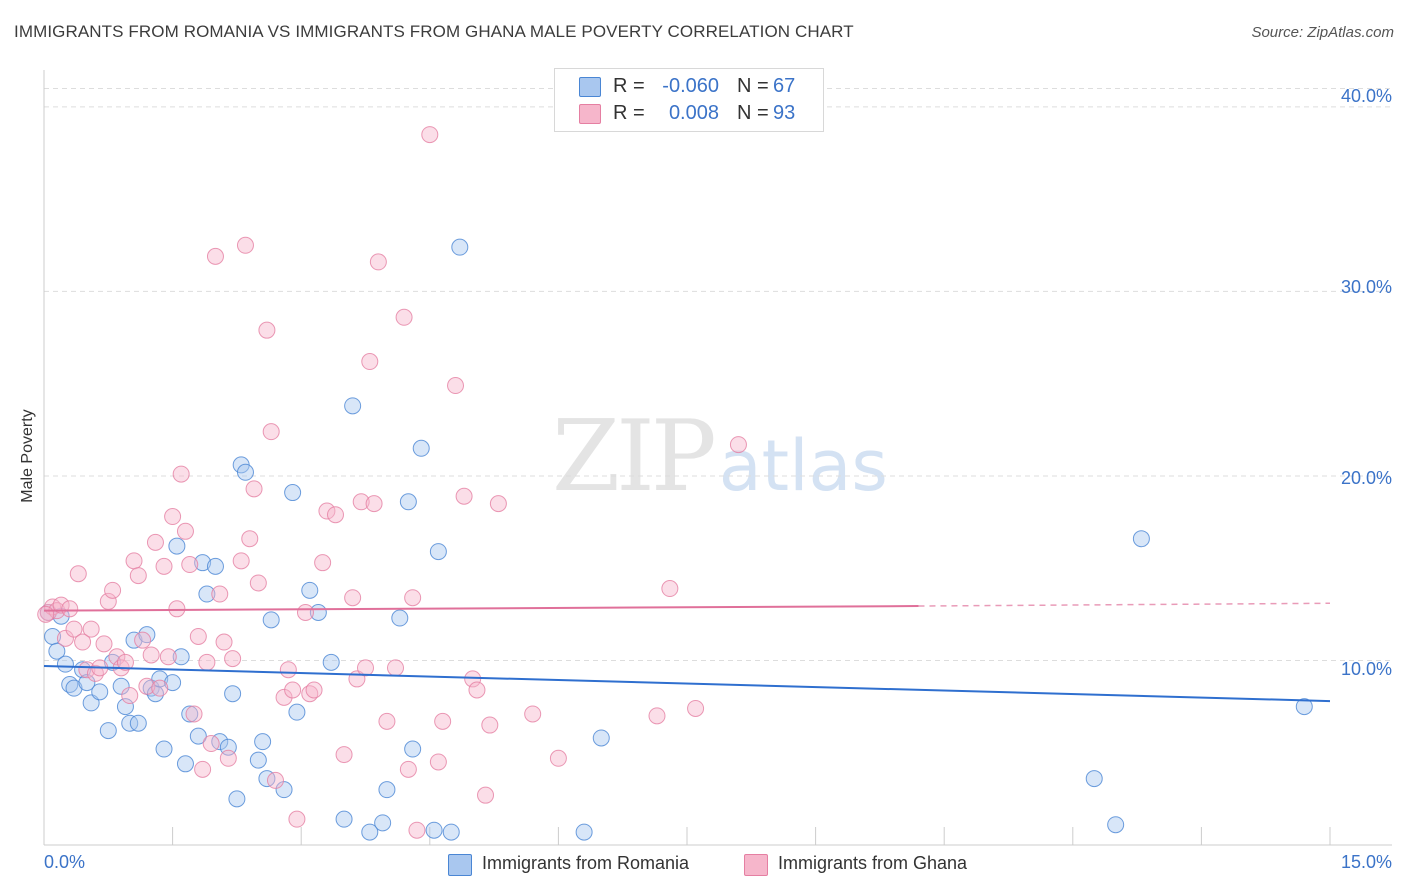 This screenshot has width=1406, height=892. Describe the element at coordinates (1366, 478) in the screenshot. I see `y-tick-label-20: 20.0%` at that location.